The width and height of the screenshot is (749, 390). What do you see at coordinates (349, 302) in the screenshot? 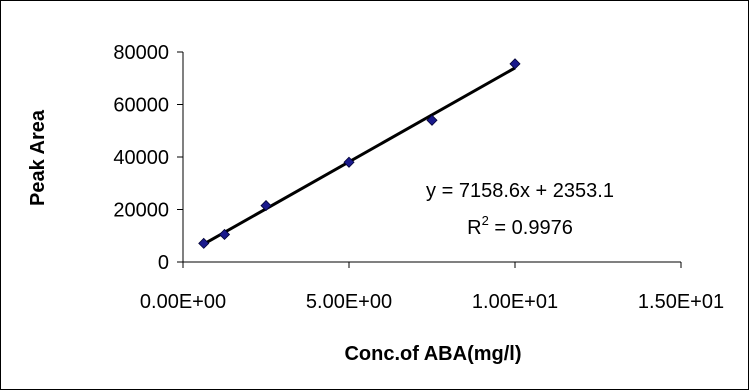
I see `x-tick-label: 5.00E+00` at bounding box center [349, 302].